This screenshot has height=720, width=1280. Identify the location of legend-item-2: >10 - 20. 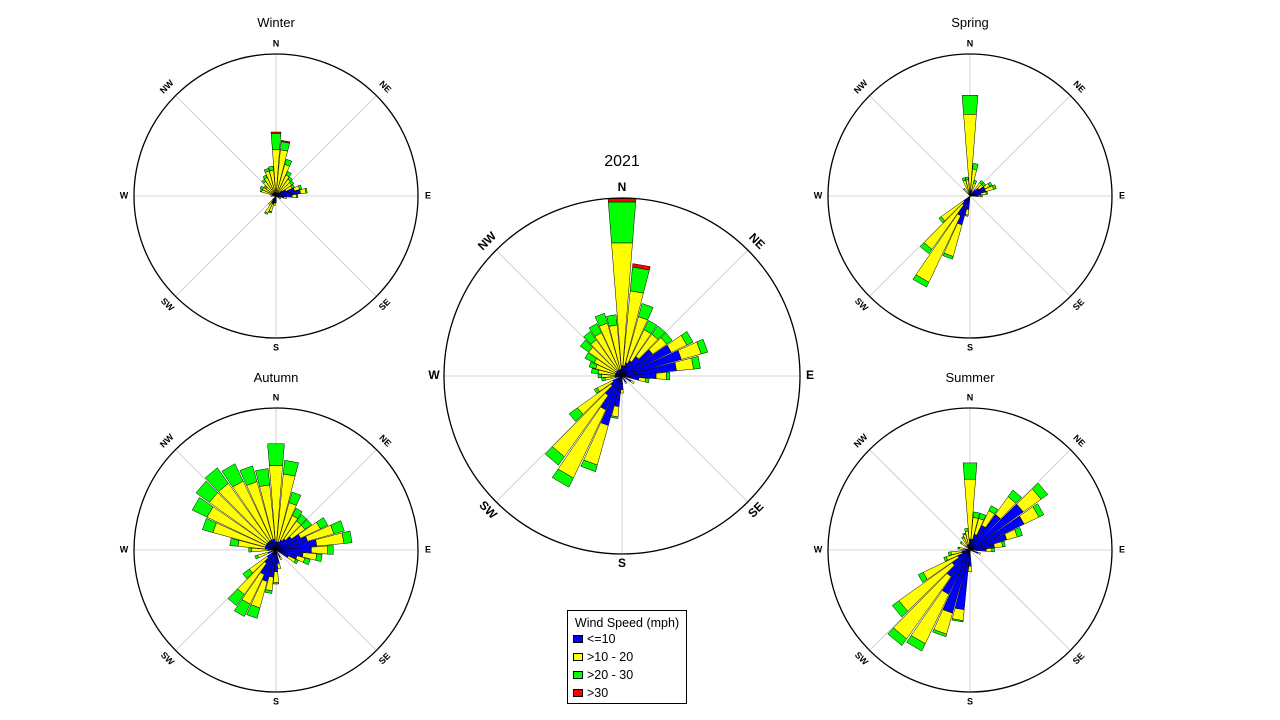
(629, 657).